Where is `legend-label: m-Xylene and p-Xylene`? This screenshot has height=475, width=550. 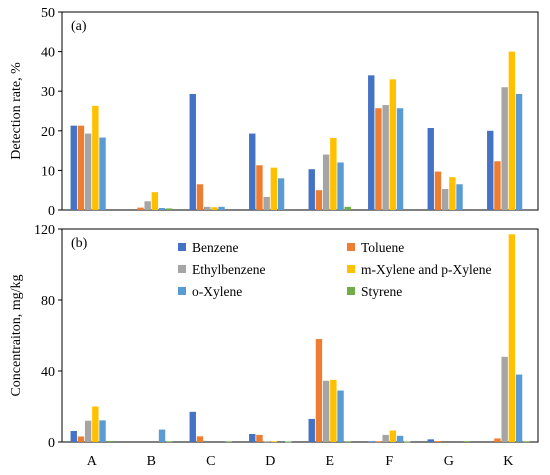
legend-label: m-Xylene and p-Xylene is located at coordinates (426, 269).